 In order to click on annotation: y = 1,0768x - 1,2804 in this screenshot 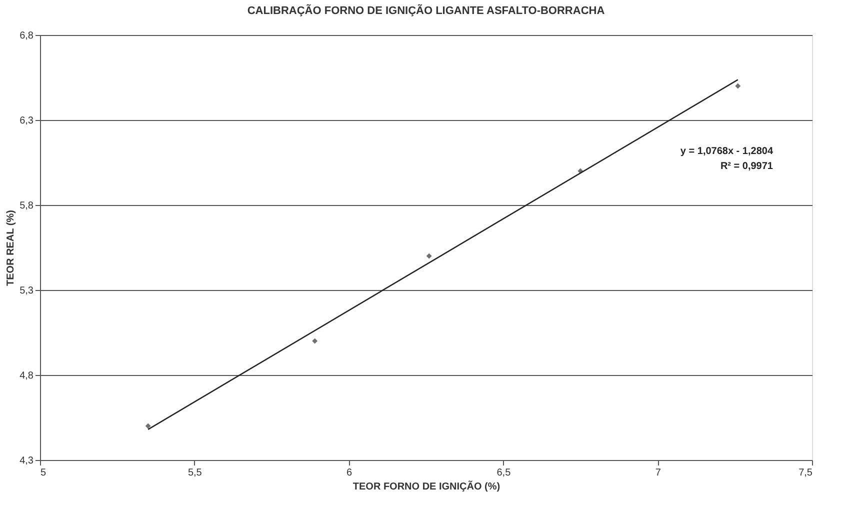, I will do `click(727, 151)`.